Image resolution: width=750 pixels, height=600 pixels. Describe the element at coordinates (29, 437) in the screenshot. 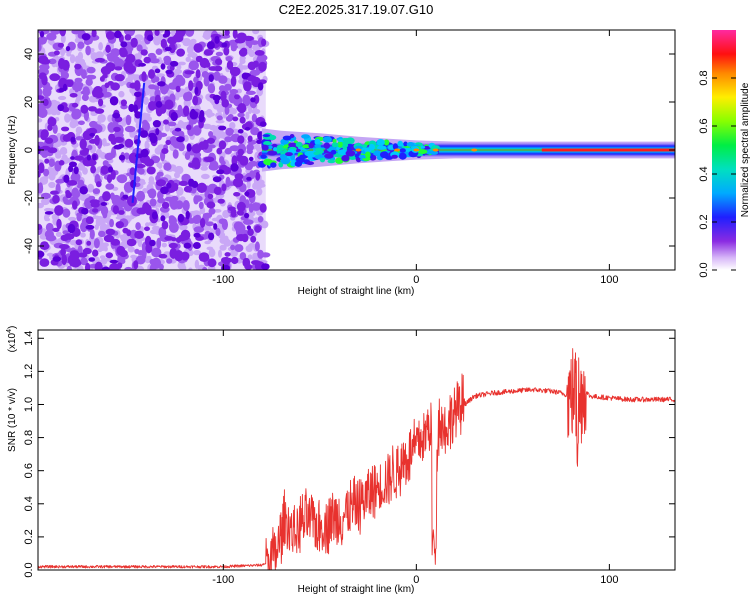

I see `y-tick-label: 0.8` at that location.